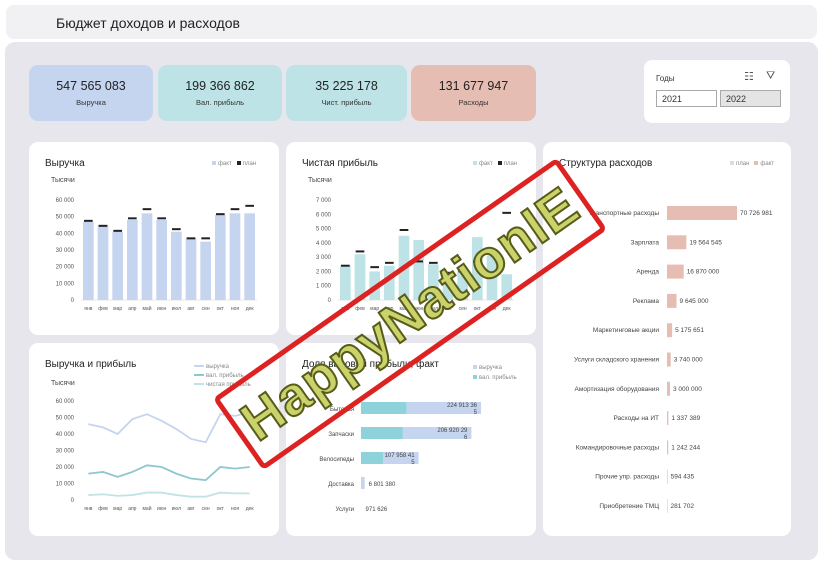  Describe the element at coordinates (646, 301) in the screenshot. I see `category-label: Реклама` at that location.